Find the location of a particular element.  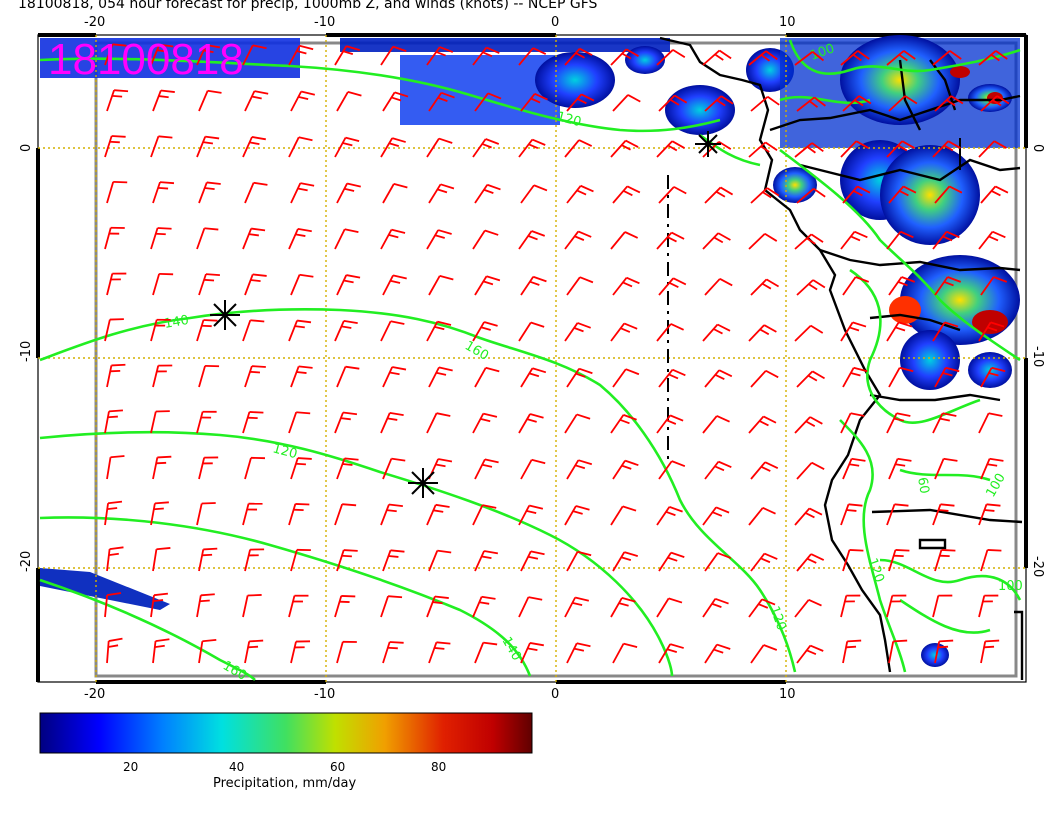

contour-label: 120 is located at coordinates (569, 119).